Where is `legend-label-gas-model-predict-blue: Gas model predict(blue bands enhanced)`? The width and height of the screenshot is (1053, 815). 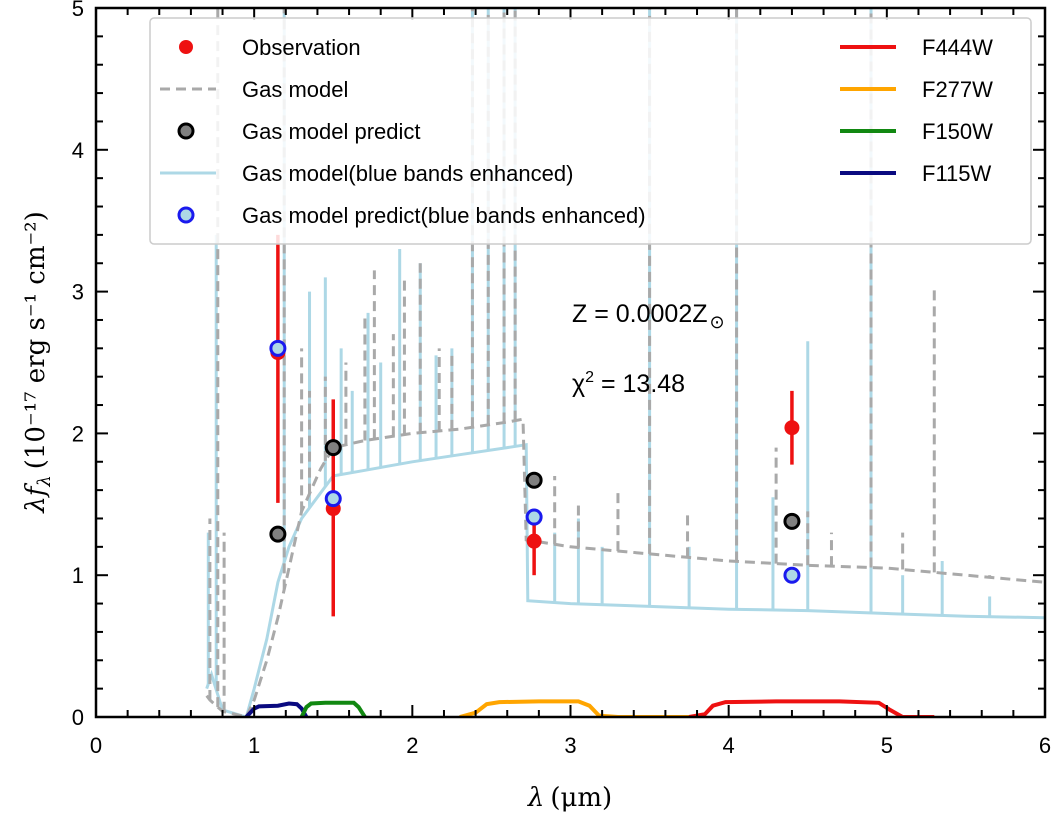
legend-label-gas-model-predict-blue: Gas model predict(blue bands enhanced) is located at coordinates (444, 215).